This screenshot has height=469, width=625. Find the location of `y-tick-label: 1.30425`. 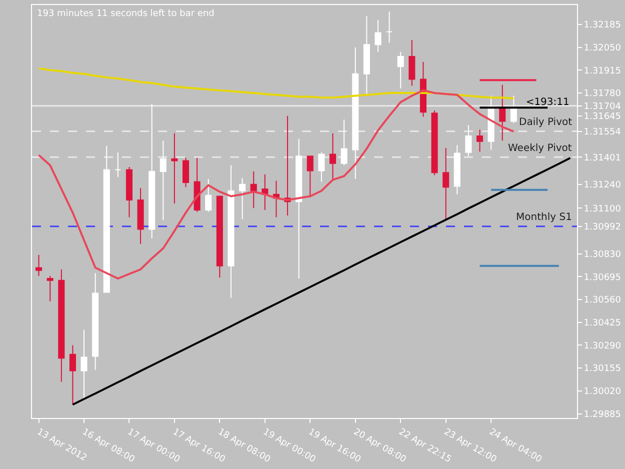

y-tick-label: 1.30425 is located at coordinates (603, 323).